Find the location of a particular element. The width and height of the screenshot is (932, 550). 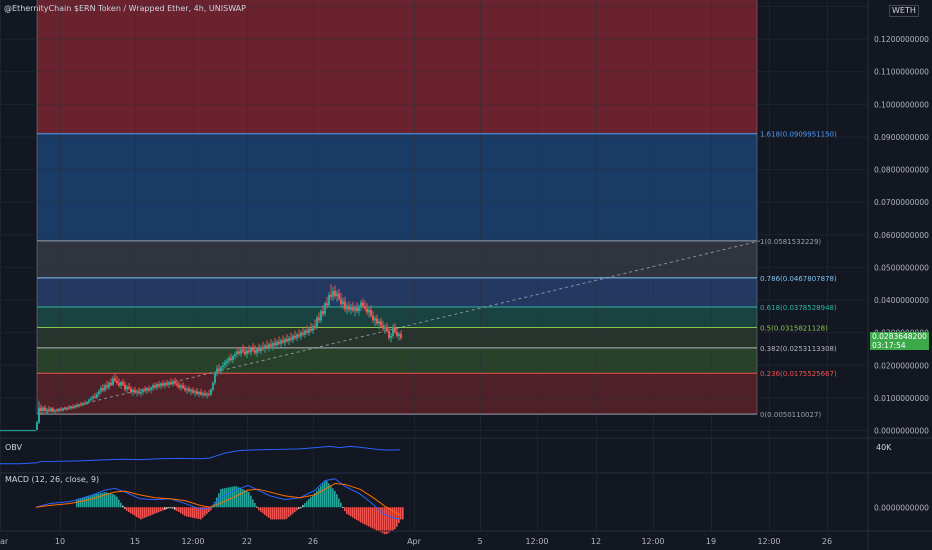

last-price-badge: 0.0283648200 03:17:54 is located at coordinates (899, 341).